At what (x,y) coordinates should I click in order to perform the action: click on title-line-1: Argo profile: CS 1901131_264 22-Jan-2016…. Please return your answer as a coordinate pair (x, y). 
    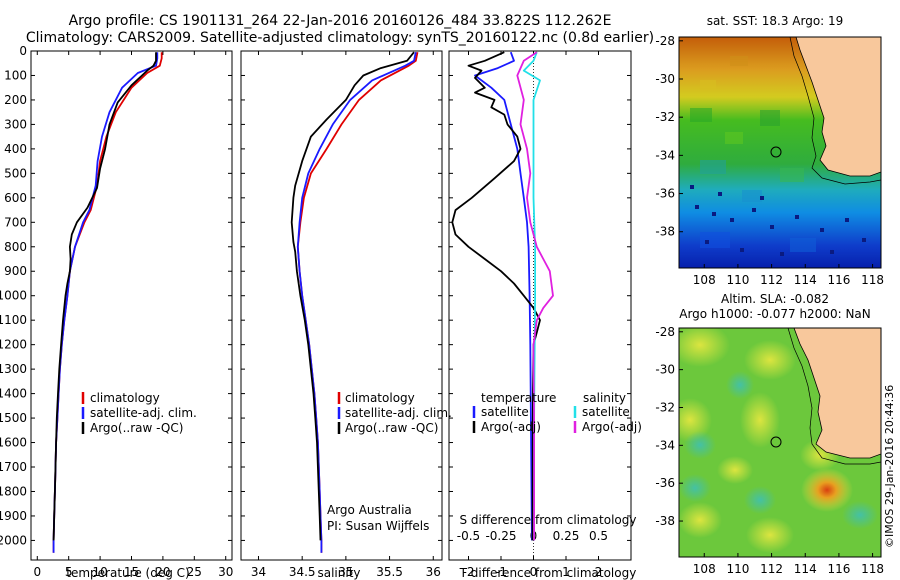
    Looking at the image, I should click on (340, 21).